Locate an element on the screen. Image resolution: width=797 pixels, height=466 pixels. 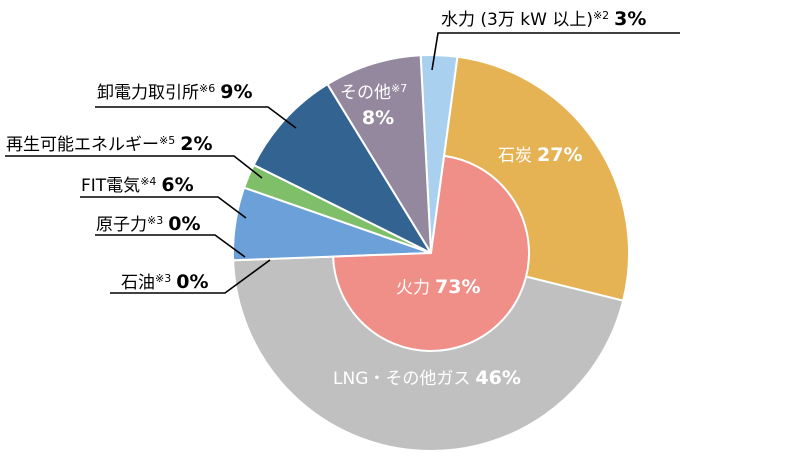
label-jepx: 卸電力取引所※6 9% is located at coordinates (174, 92).